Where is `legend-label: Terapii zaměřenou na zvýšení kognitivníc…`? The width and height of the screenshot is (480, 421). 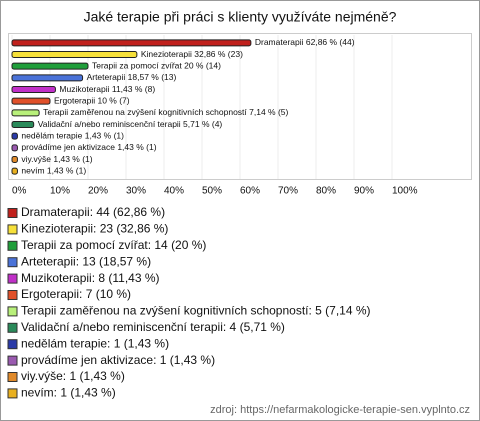
legend-label: Terapii zaměřenou na zvýšení kognitivníc… is located at coordinates (196, 311).